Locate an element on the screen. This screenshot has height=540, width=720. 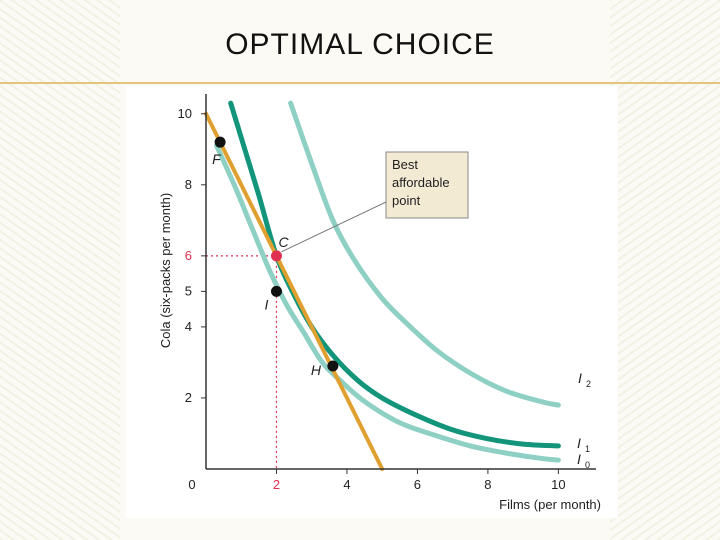
title-divider is located at coordinates (360, 83).